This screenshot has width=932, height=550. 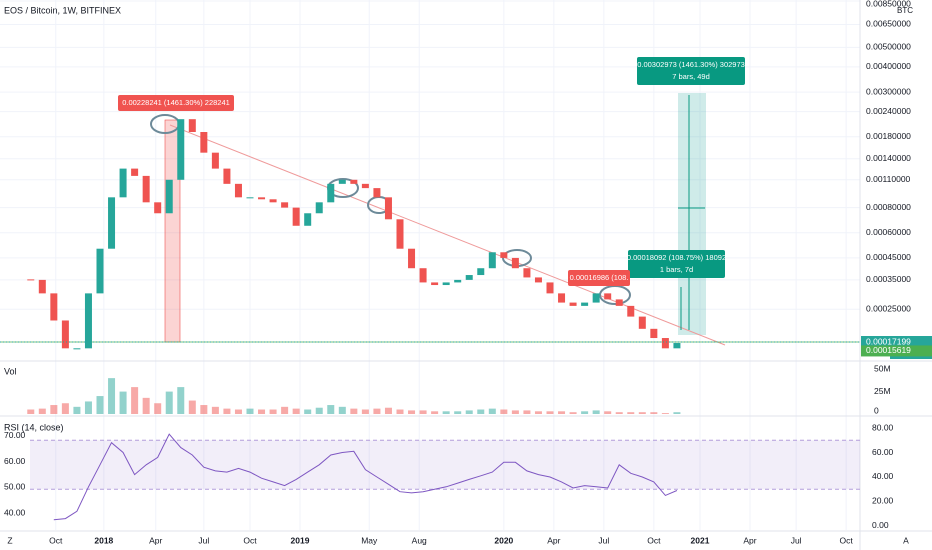 What do you see at coordinates (906, 540) in the screenshot?
I see `auto-scale-button: A` at bounding box center [906, 540].